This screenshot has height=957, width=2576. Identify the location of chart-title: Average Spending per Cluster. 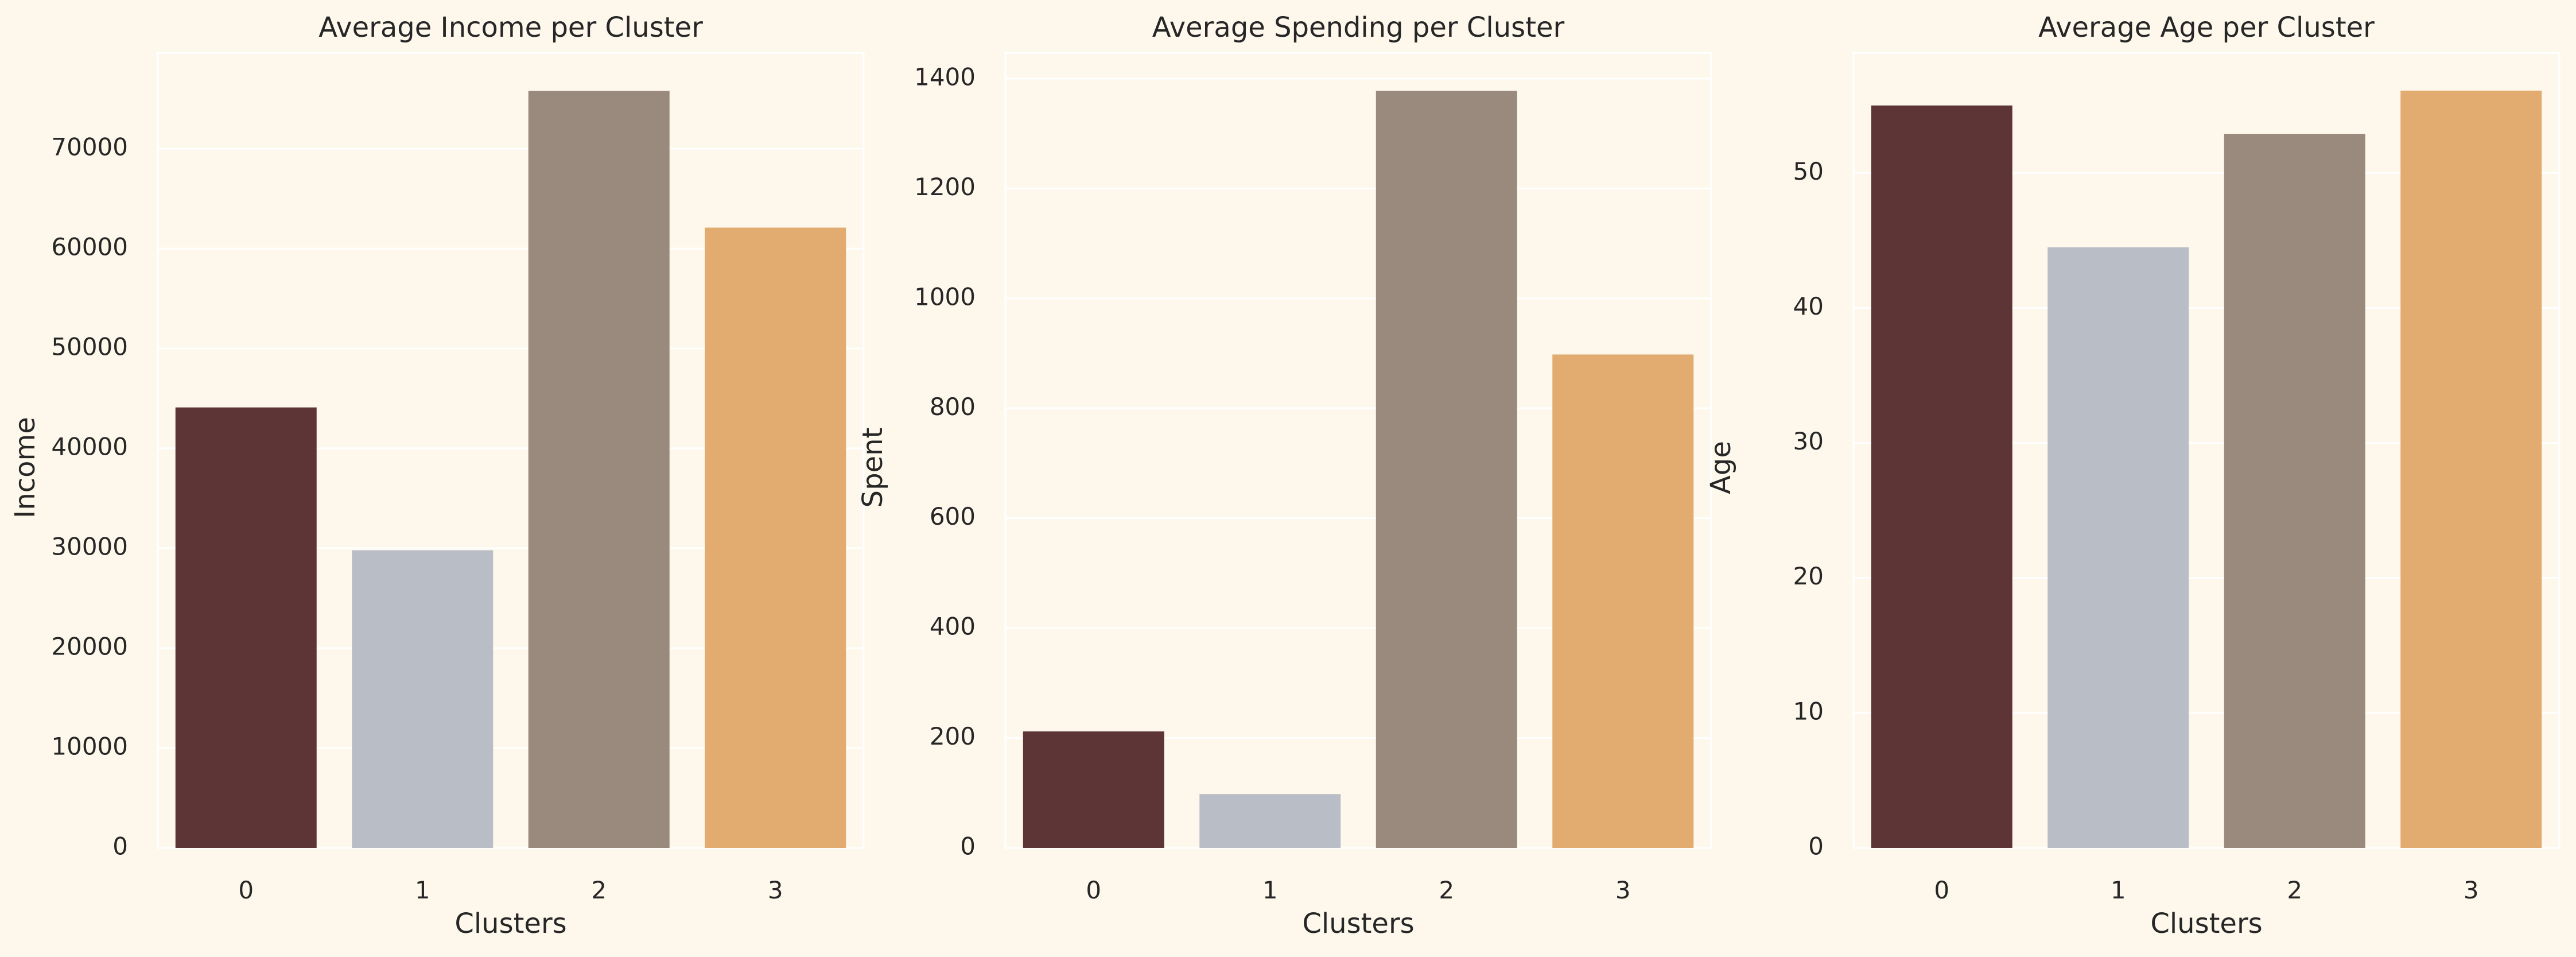
(1358, 27).